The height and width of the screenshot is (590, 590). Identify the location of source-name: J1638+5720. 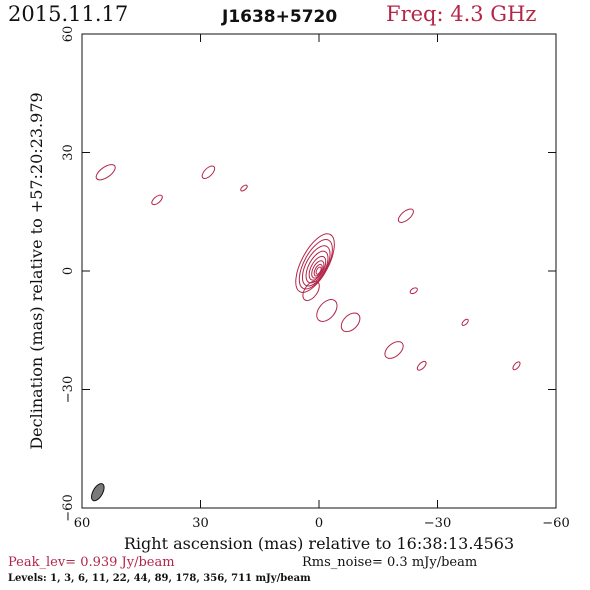
(280, 17).